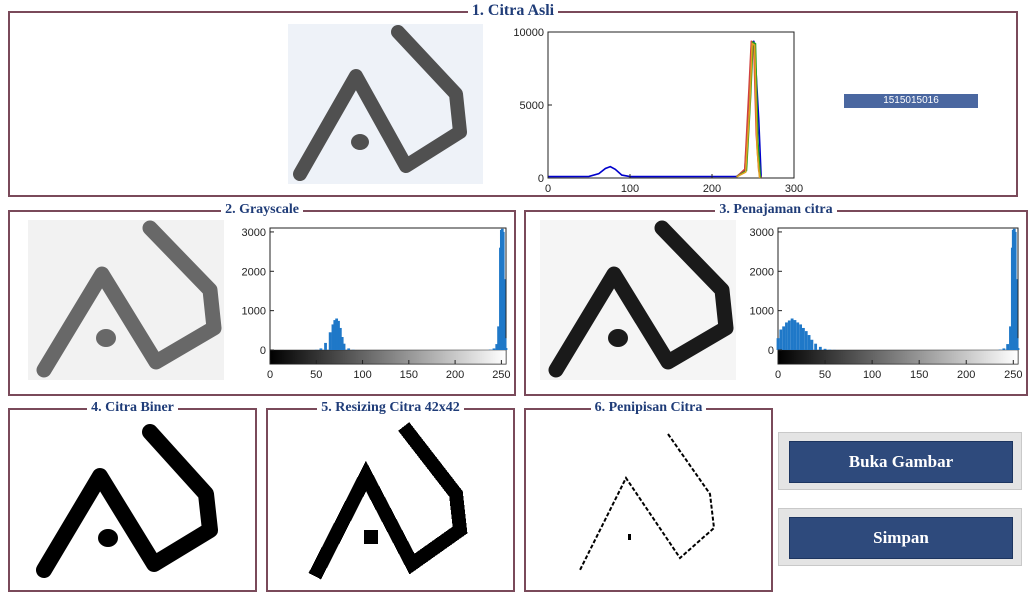 Image resolution: width=1028 pixels, height=594 pixels. What do you see at coordinates (513, 10) in the screenshot?
I see `panel-title-original: 1. Citra Asli` at bounding box center [513, 10].